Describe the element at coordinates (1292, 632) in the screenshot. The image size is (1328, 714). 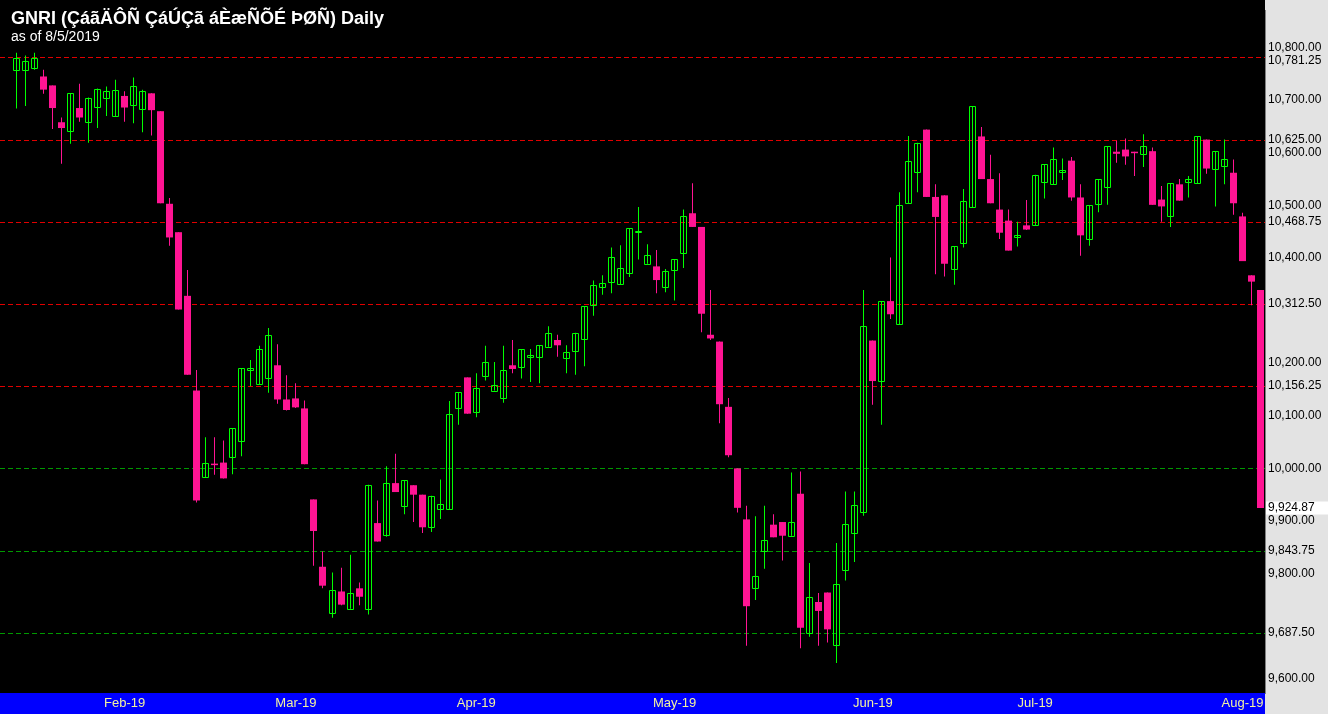
I see `ref-line-label: 9,687.50` at that location.